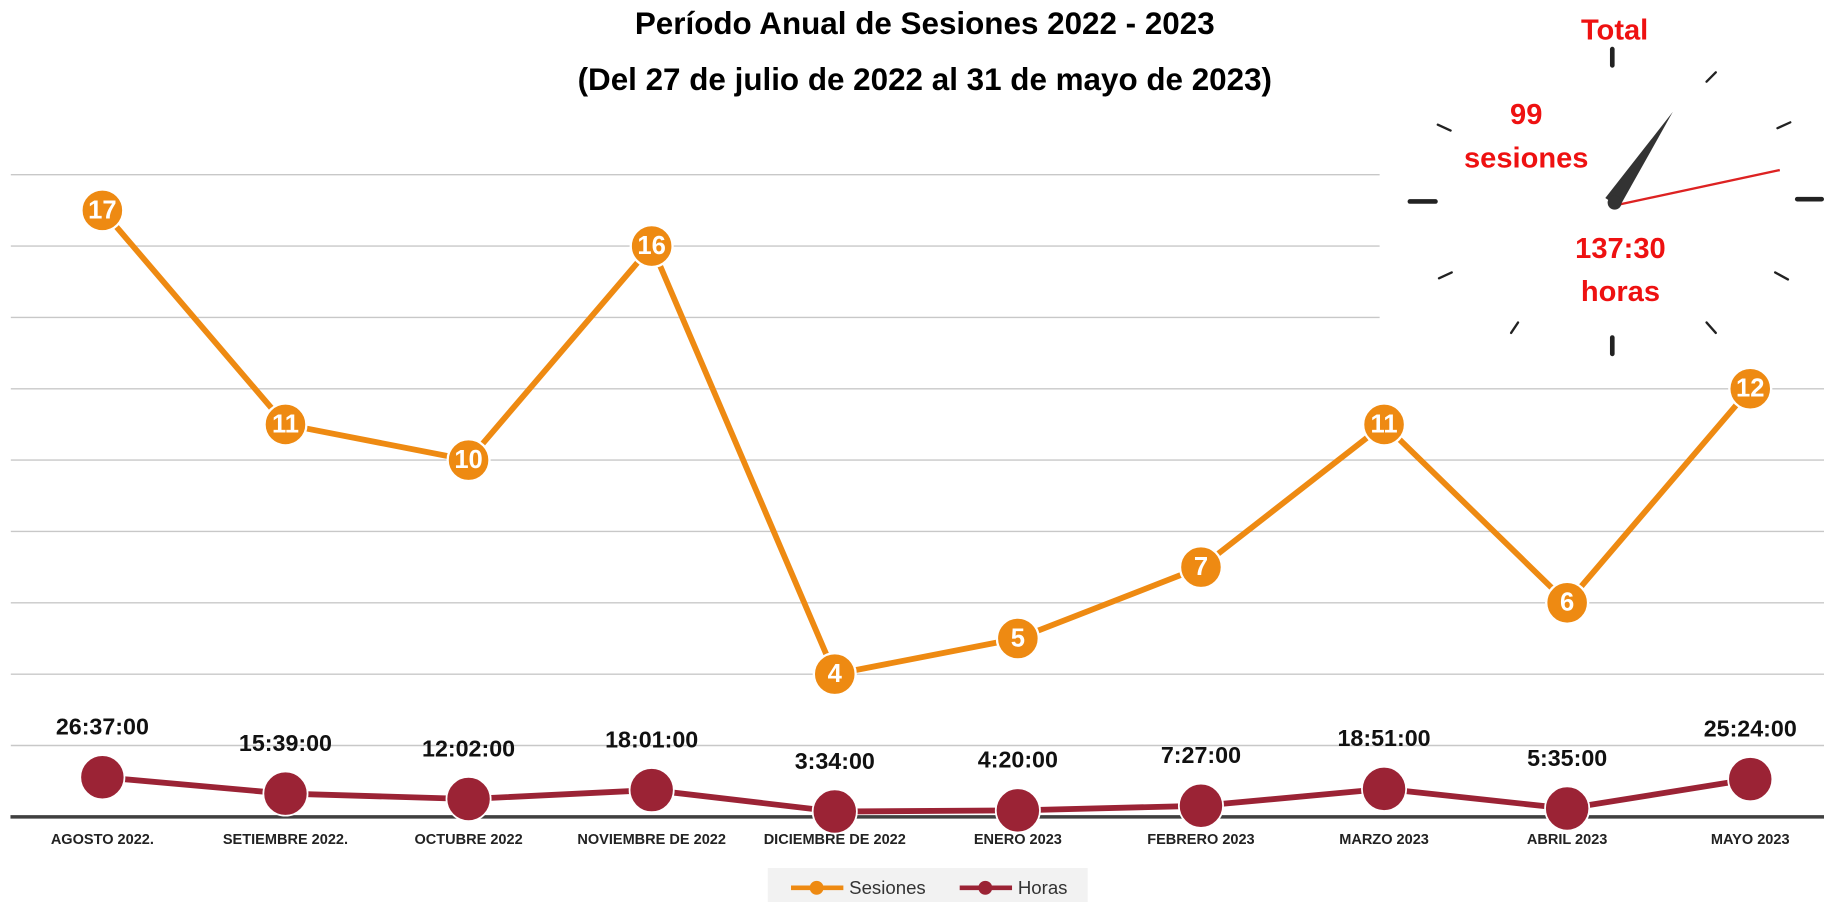  Describe the element at coordinates (285, 840) in the screenshot. I see `x-tick-label: SETIEMBRE 2022.` at that location.